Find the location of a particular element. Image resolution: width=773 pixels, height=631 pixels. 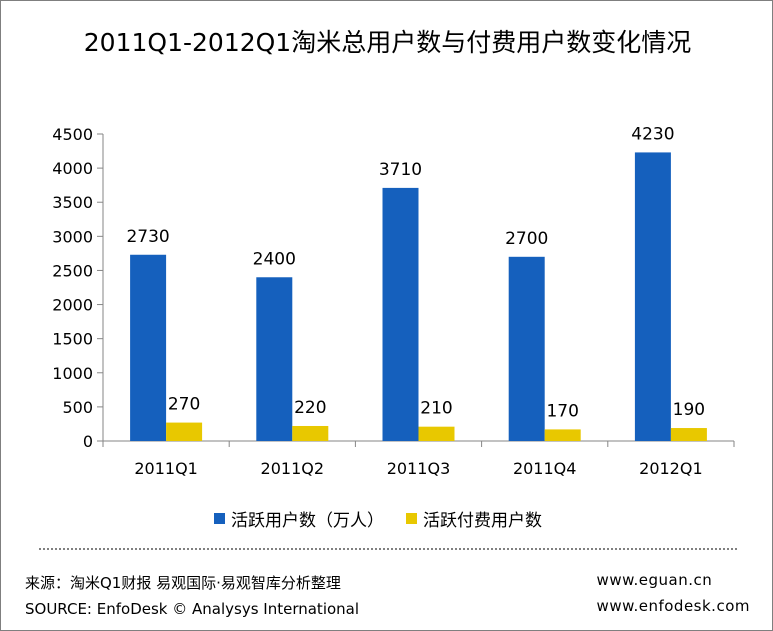

data-label-active-users-2011Q3: 3710 is located at coordinates (400, 170).